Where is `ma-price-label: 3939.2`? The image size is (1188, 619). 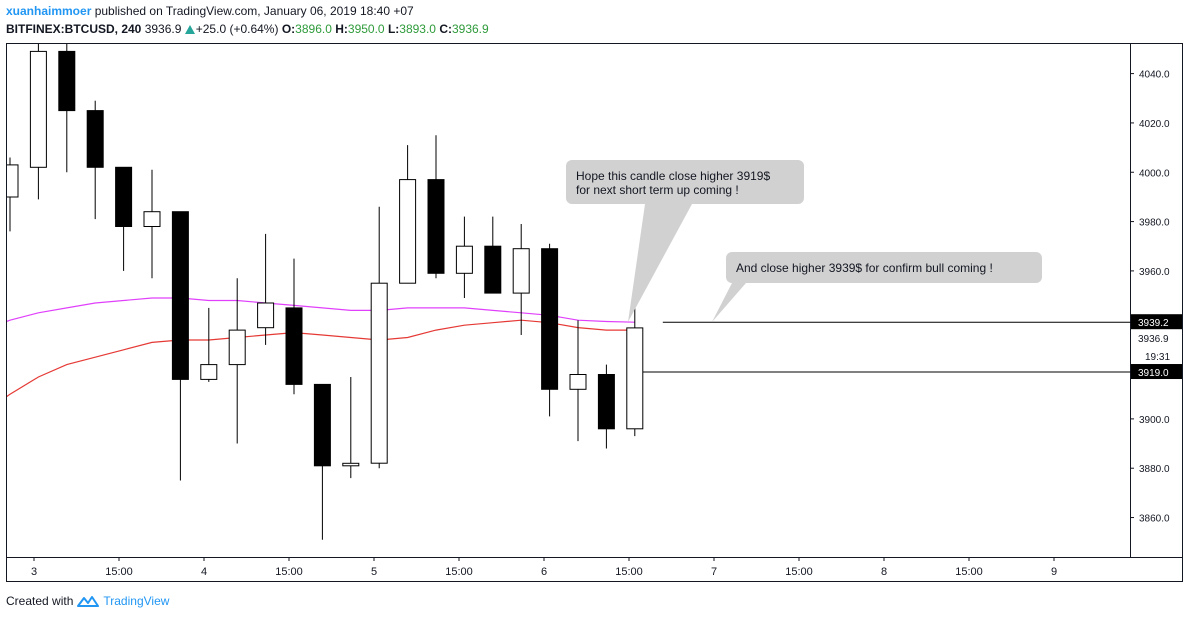 ma-price-label: 3939.2 is located at coordinates (1153, 323).